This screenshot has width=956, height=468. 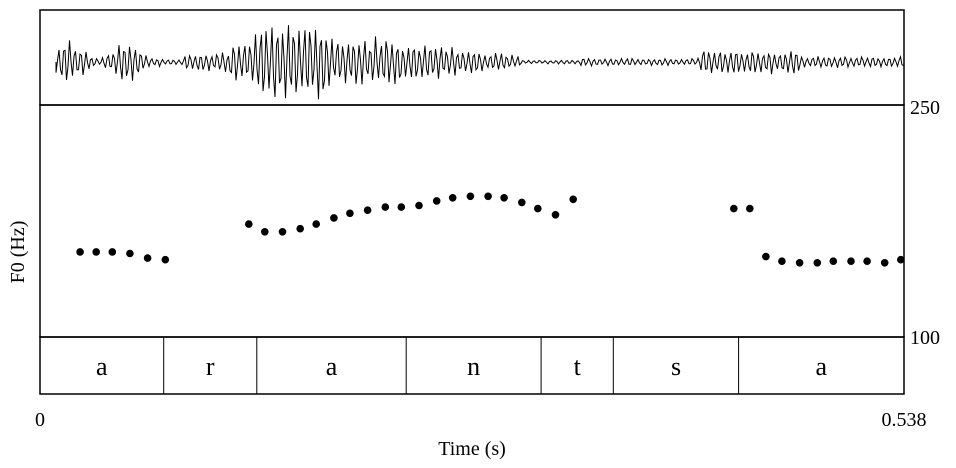 What do you see at coordinates (472, 449) in the screenshot?
I see `x-axis-title: Time (s)` at bounding box center [472, 449].